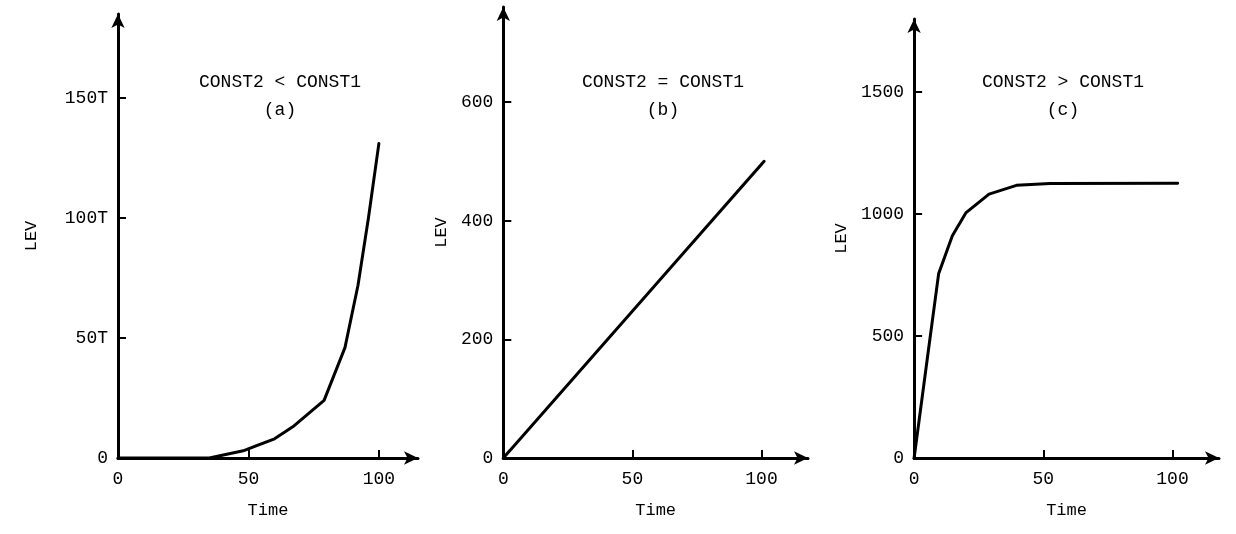  I want to click on y-tick-label: 400, so click(477, 220).